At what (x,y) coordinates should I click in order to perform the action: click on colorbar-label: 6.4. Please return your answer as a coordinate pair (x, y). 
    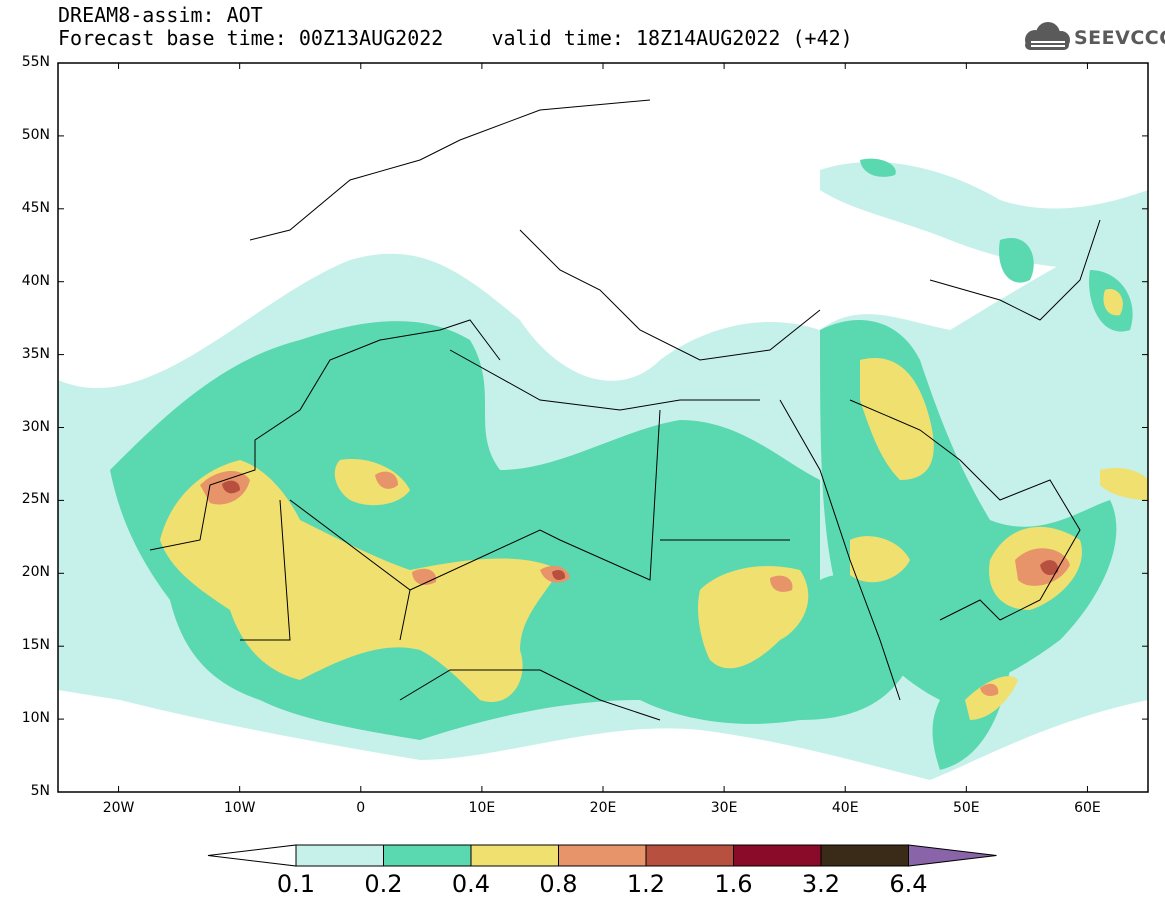
    Looking at the image, I should click on (908, 884).